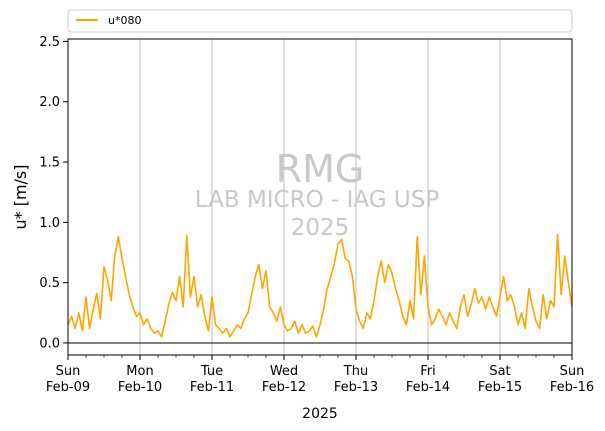 The width and height of the screenshot is (605, 431). I want to click on y-axis: 0.0 0.5 1.0 1.5 2.0 2.5, so click(53, 193).